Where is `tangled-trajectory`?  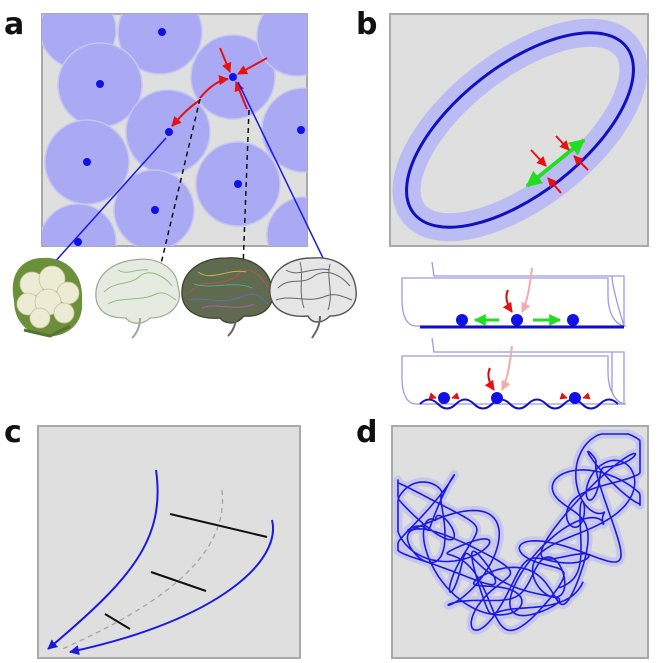
tangled-trajectory is located at coordinates (519, 532).